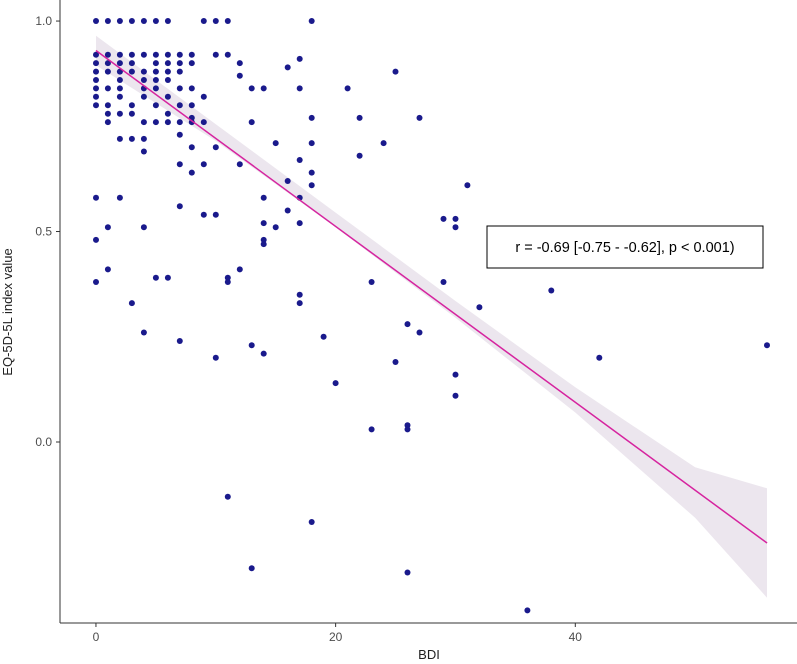  I want to click on x-tick-label: 0, so click(96, 637).